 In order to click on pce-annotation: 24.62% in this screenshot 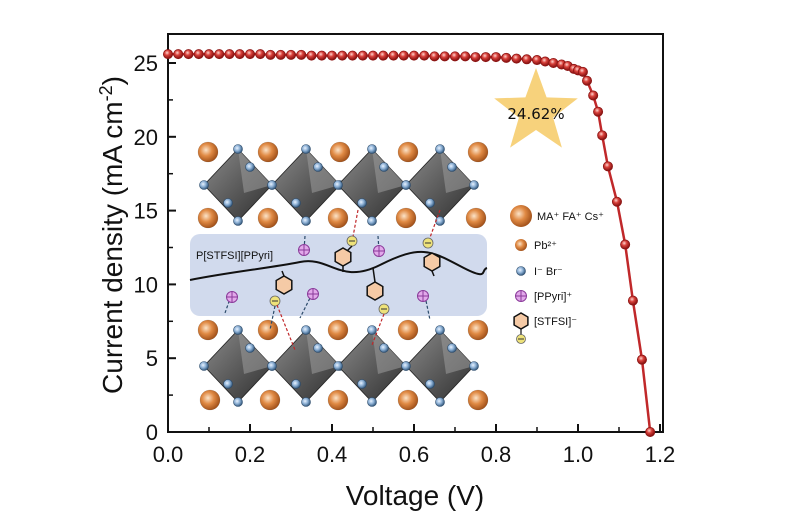, I will do `click(536, 108)`.